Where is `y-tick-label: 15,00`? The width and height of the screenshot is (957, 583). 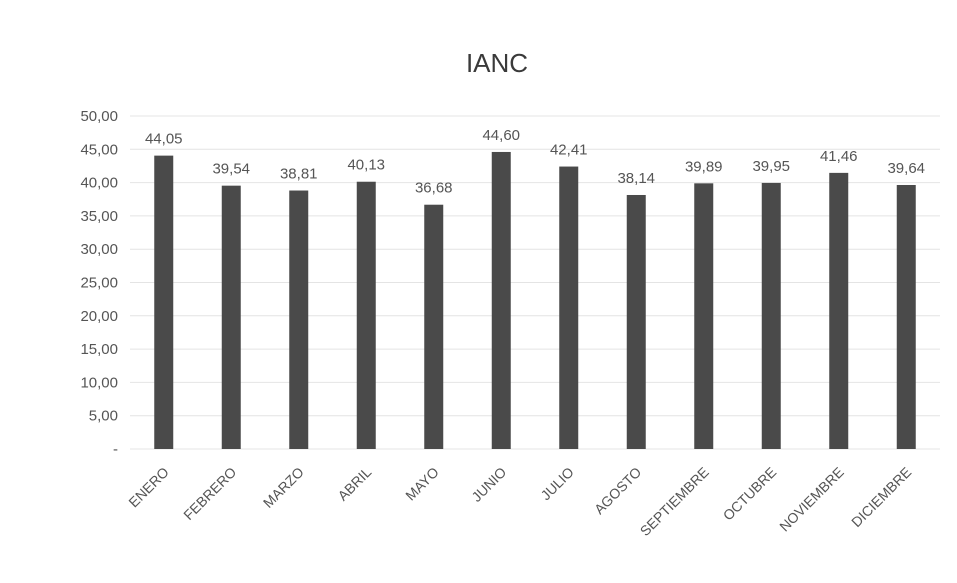
y-tick-label: 15,00 is located at coordinates (99, 349).